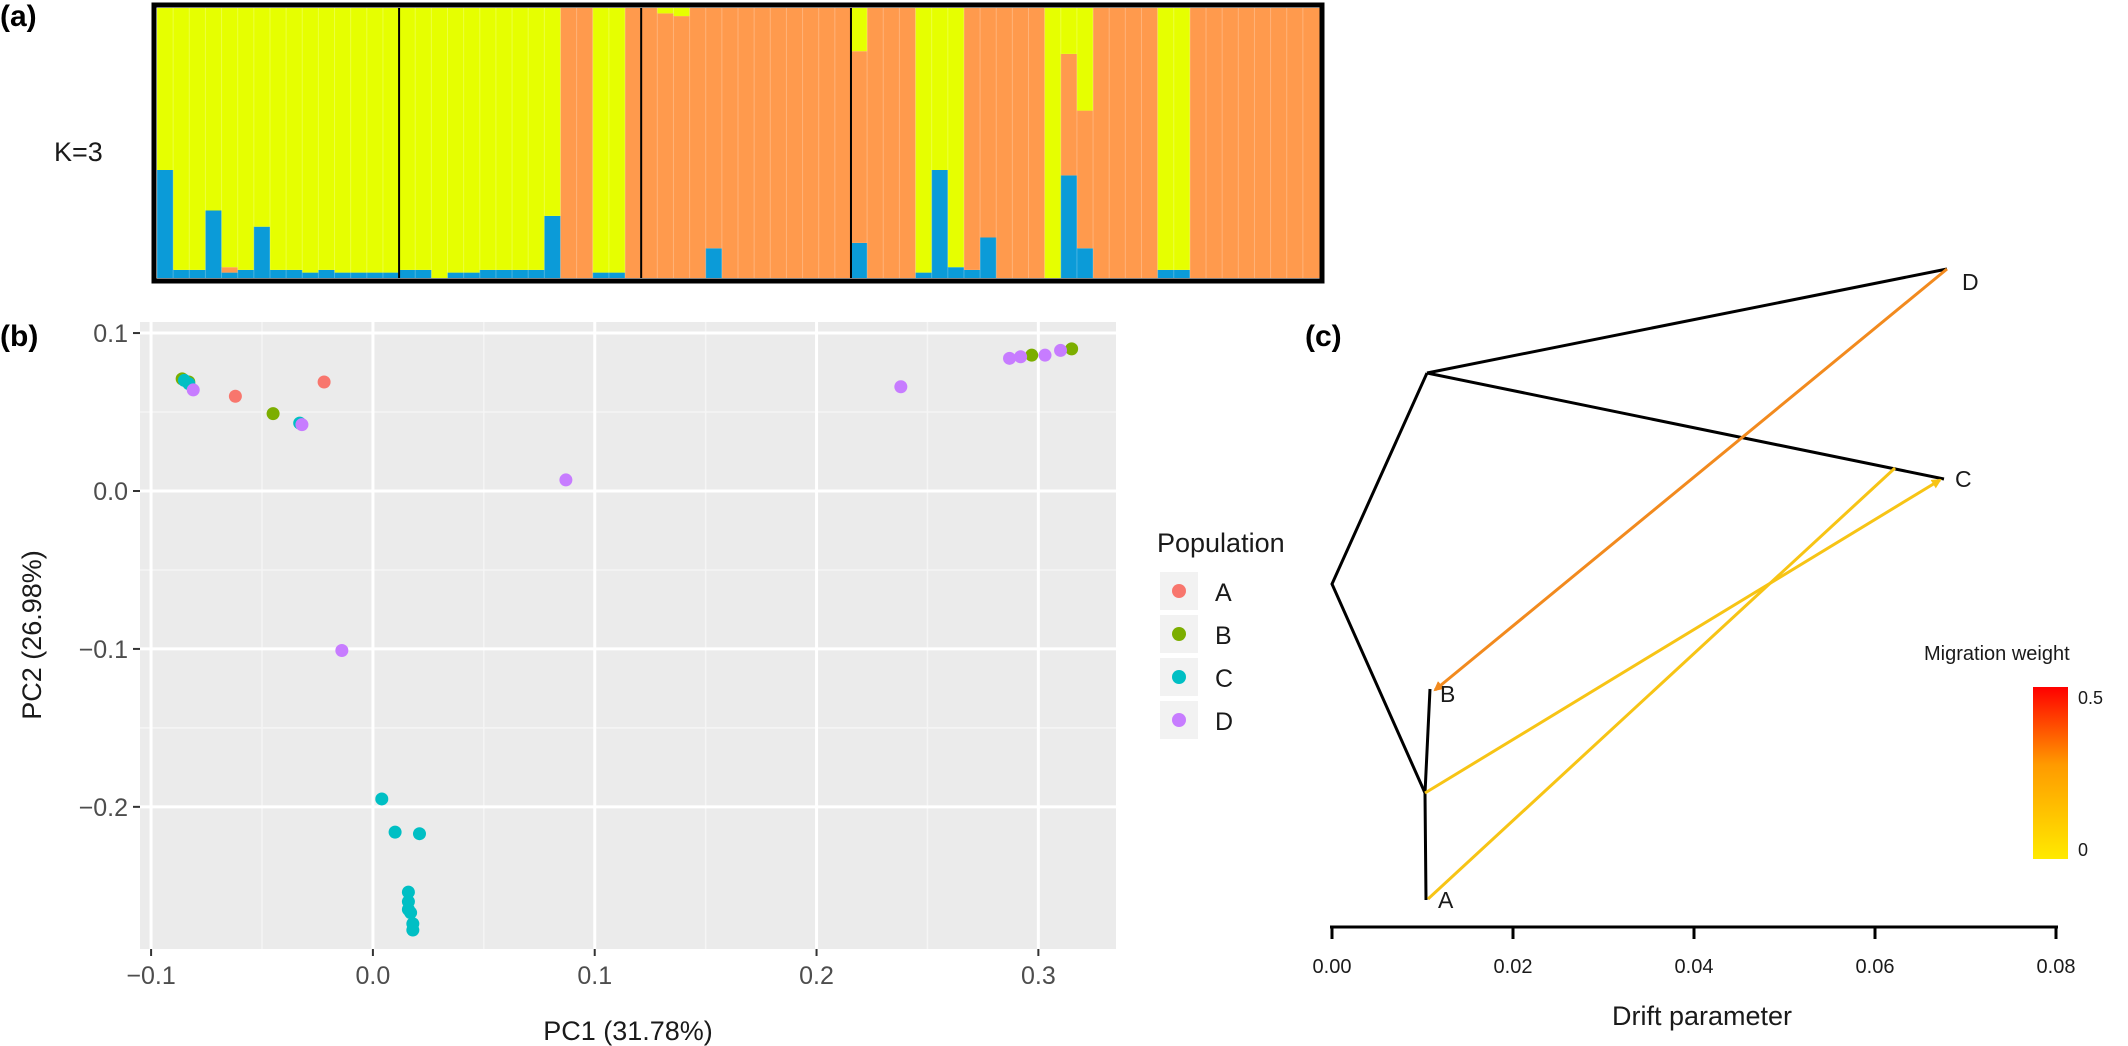 The image size is (2128, 1046). I want to click on migration-edge-to-C, so click(1683, 636).